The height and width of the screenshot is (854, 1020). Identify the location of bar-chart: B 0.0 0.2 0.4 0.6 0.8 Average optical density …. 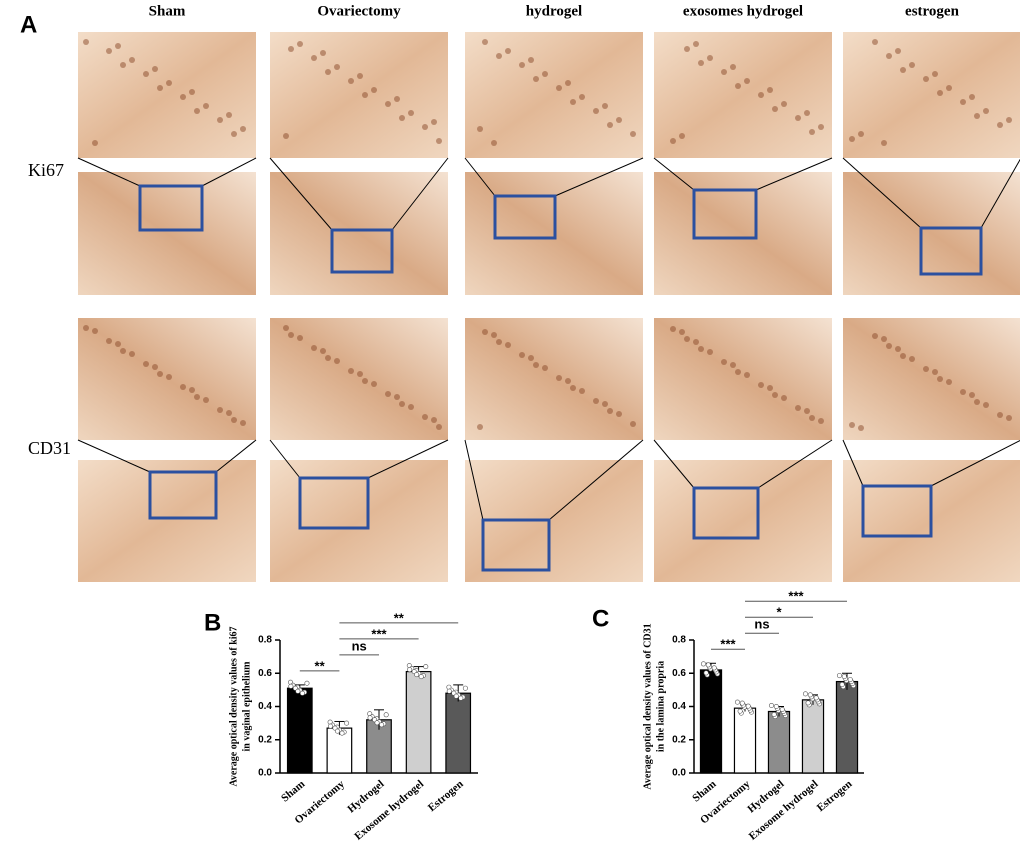
(341, 726).